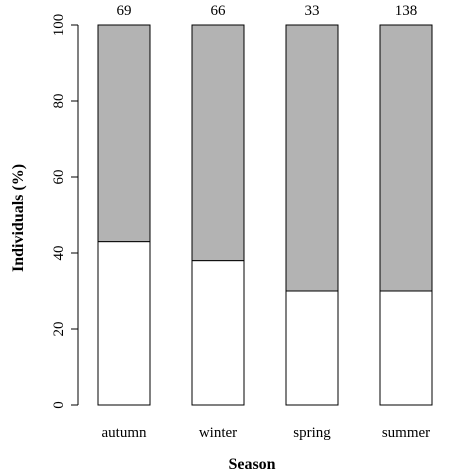 This screenshot has width=474, height=474. What do you see at coordinates (218, 433) in the screenshot?
I see `x-category-label: winter` at bounding box center [218, 433].